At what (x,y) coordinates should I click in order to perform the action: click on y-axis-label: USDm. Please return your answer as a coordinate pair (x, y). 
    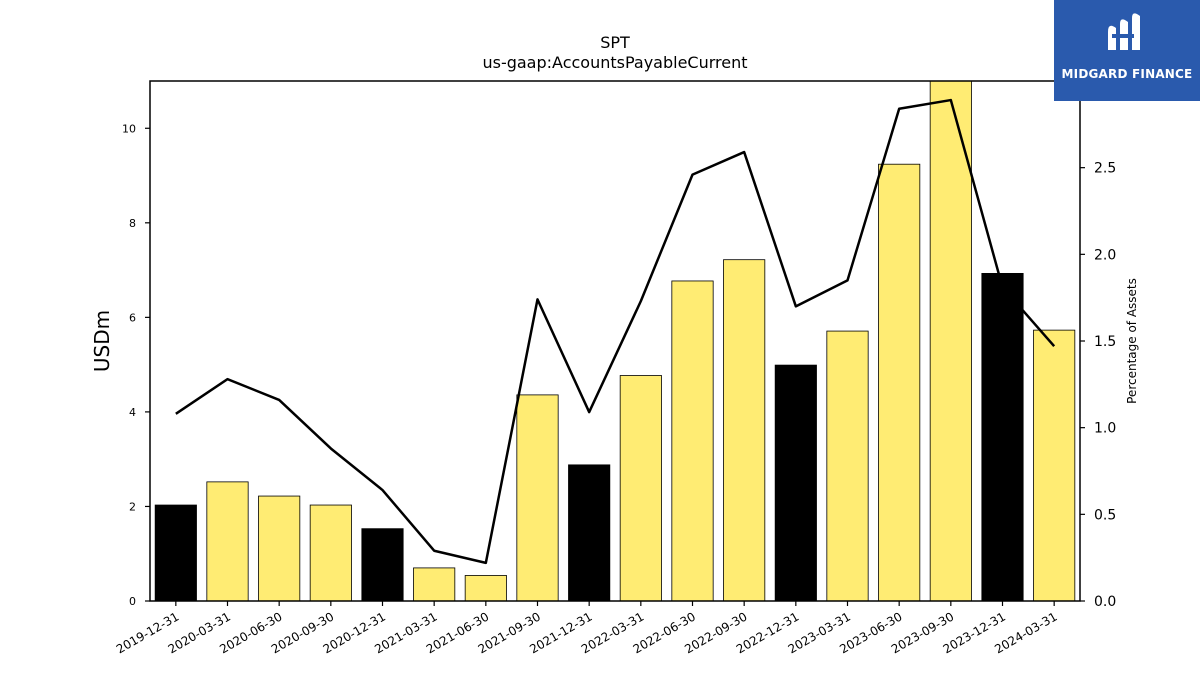
    Looking at the image, I should click on (102, 341).